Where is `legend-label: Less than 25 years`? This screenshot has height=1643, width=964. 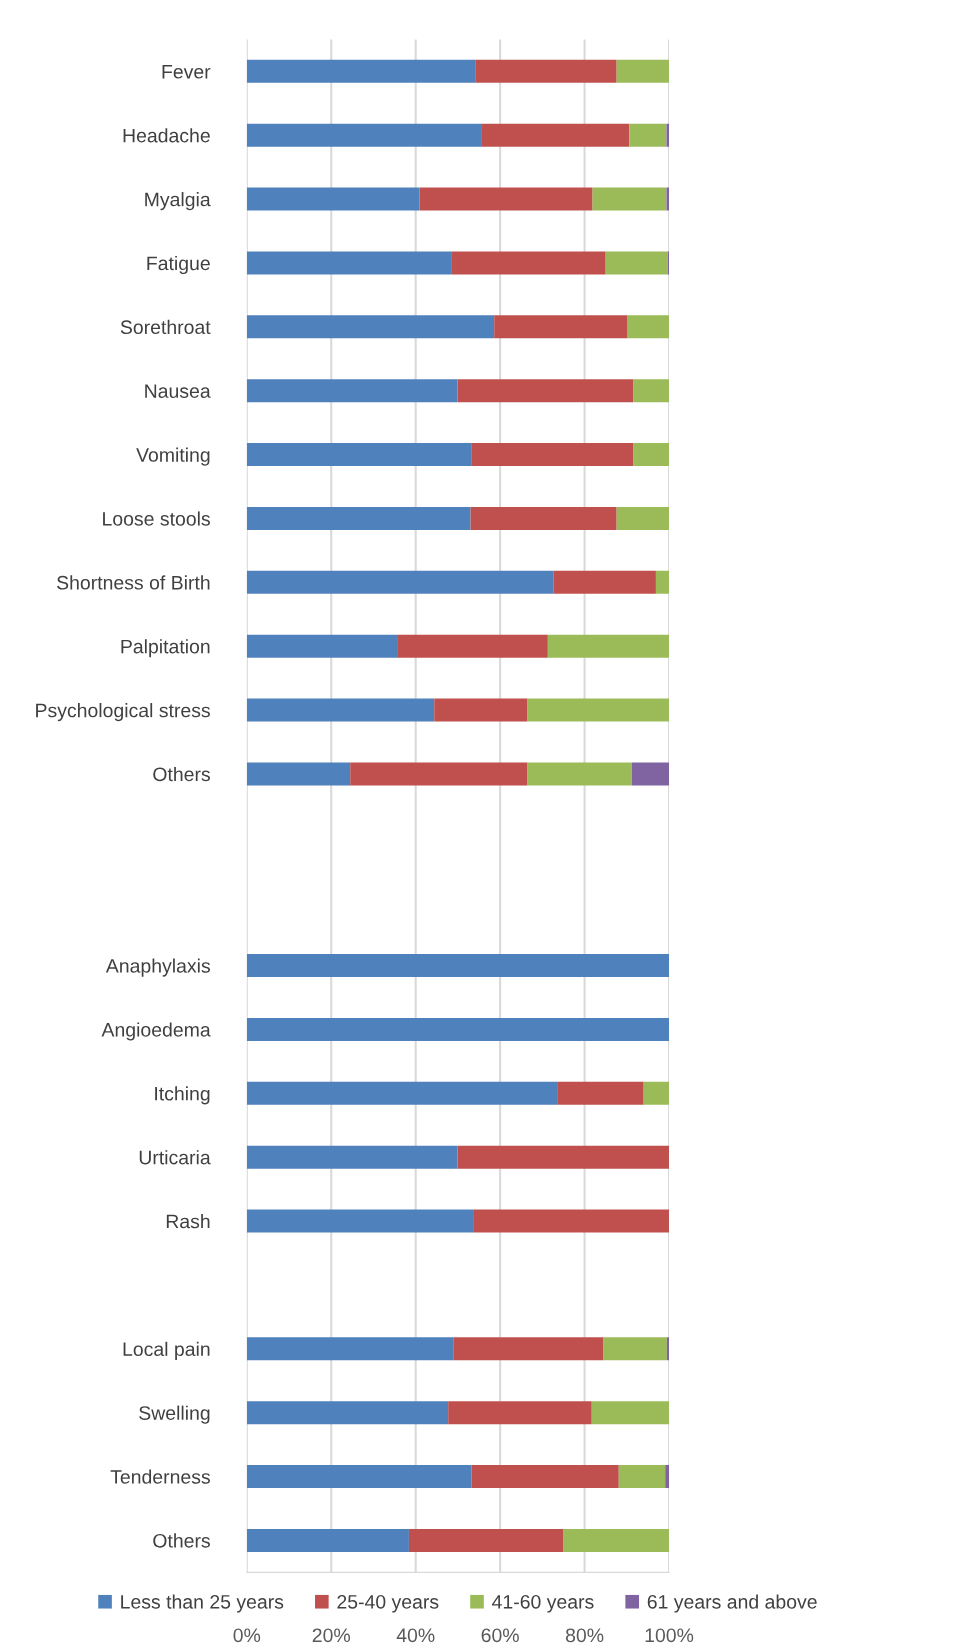 legend-label: Less than 25 years is located at coordinates (202, 1603).